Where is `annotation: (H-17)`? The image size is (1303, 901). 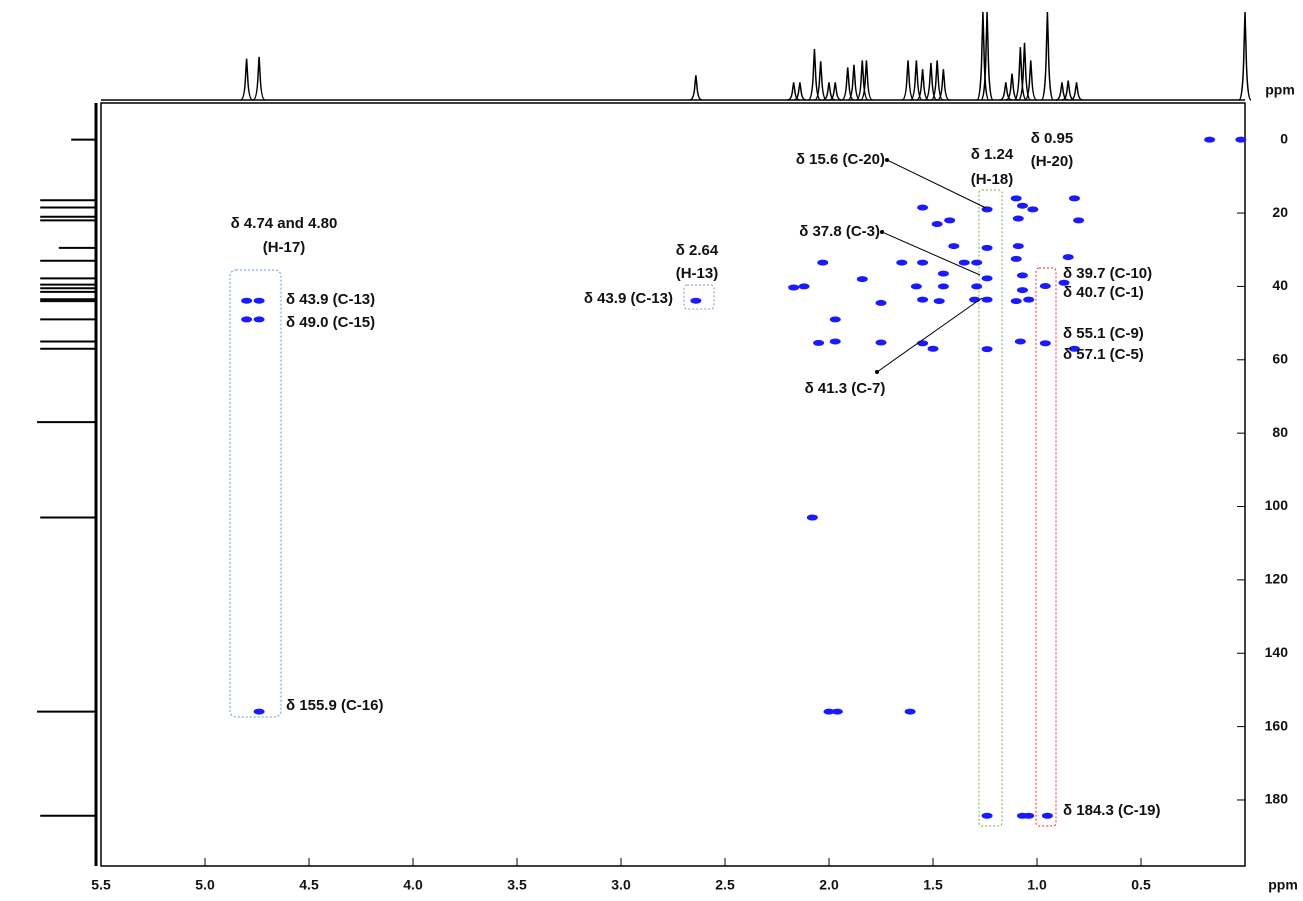 annotation: (H-17) is located at coordinates (284, 247).